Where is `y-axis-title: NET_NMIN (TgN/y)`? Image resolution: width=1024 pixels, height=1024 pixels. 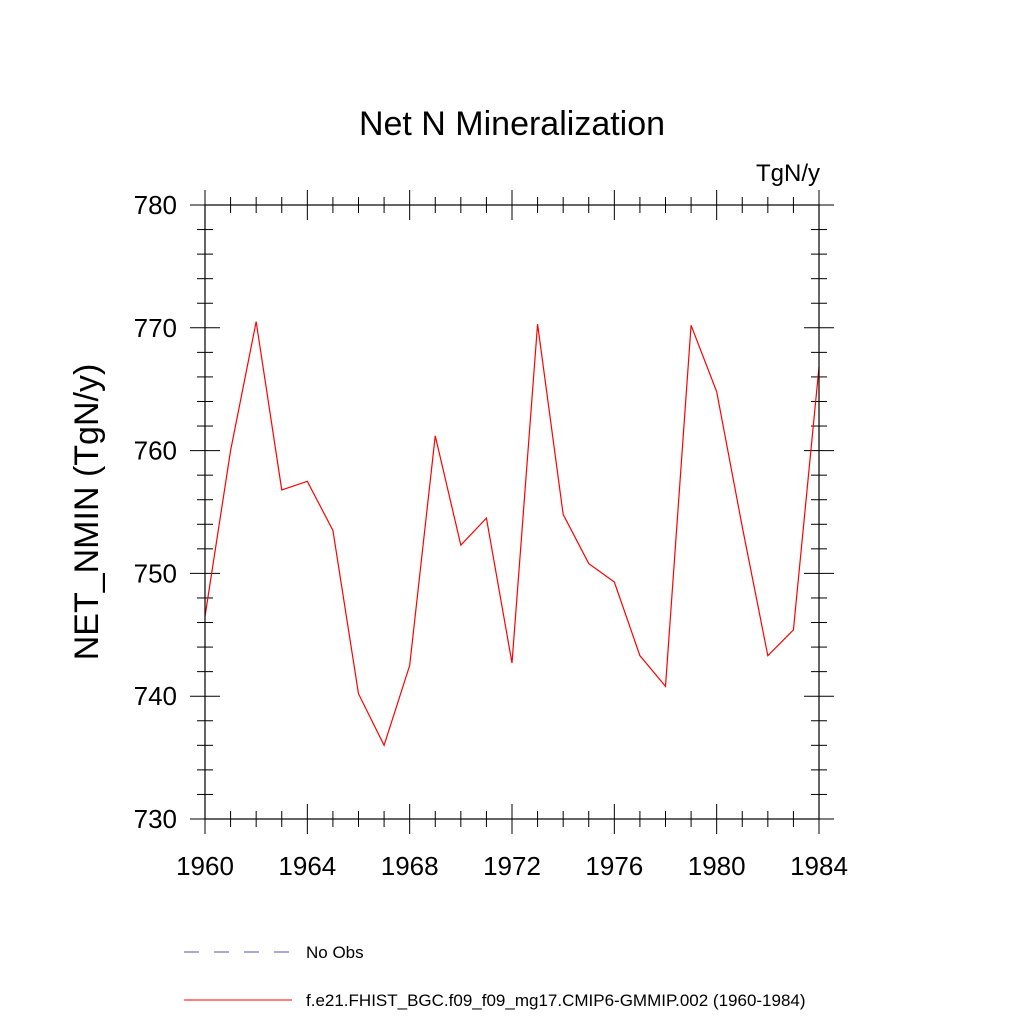
y-axis-title: NET_NMIN (TgN/y) is located at coordinates (87, 512).